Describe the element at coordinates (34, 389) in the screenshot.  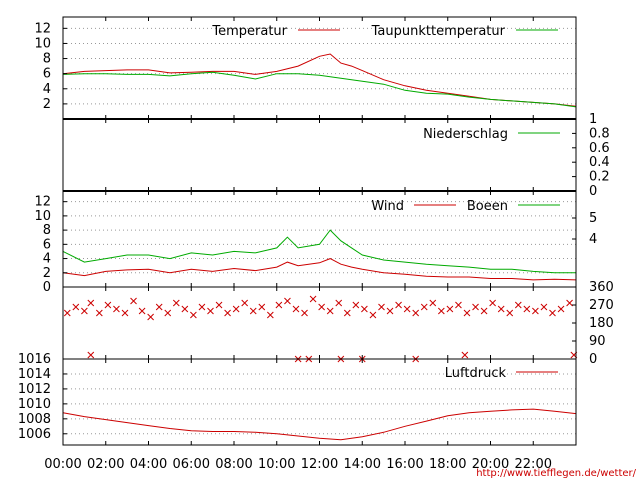
I see `y-tick-label: 1012` at that location.